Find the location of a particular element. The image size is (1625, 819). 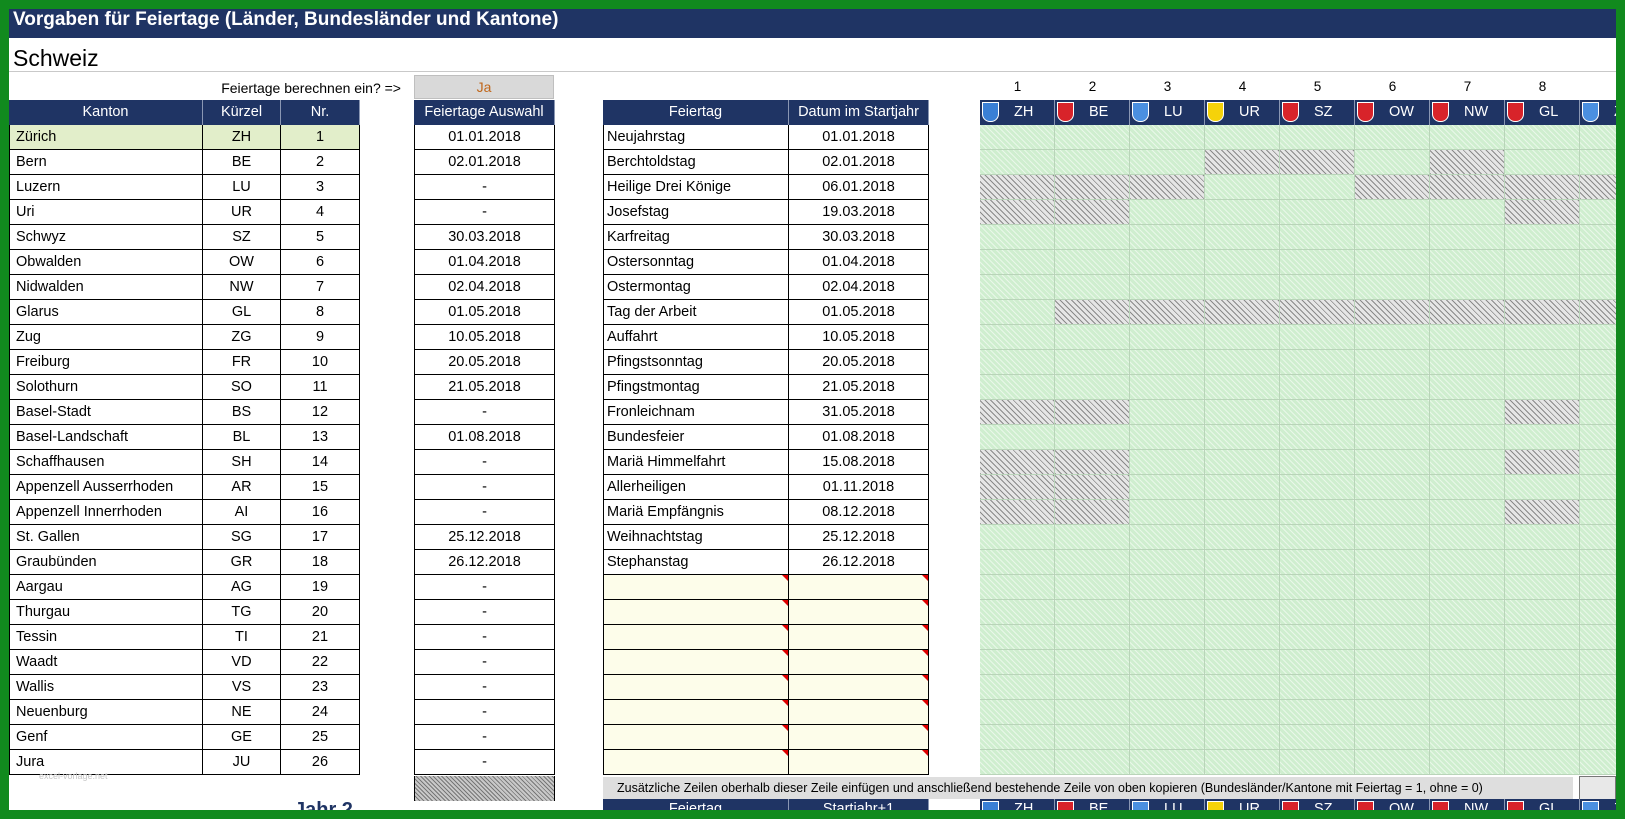

feiertag-cell: Ostersonntag is located at coordinates (696, 262).